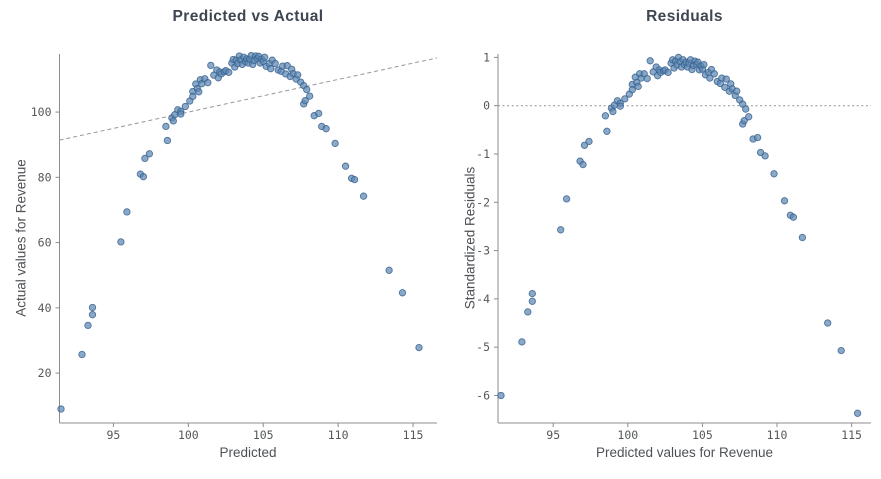 The width and height of the screenshot is (881, 479). I want to click on y-tick-label: 80, so click(45, 177).